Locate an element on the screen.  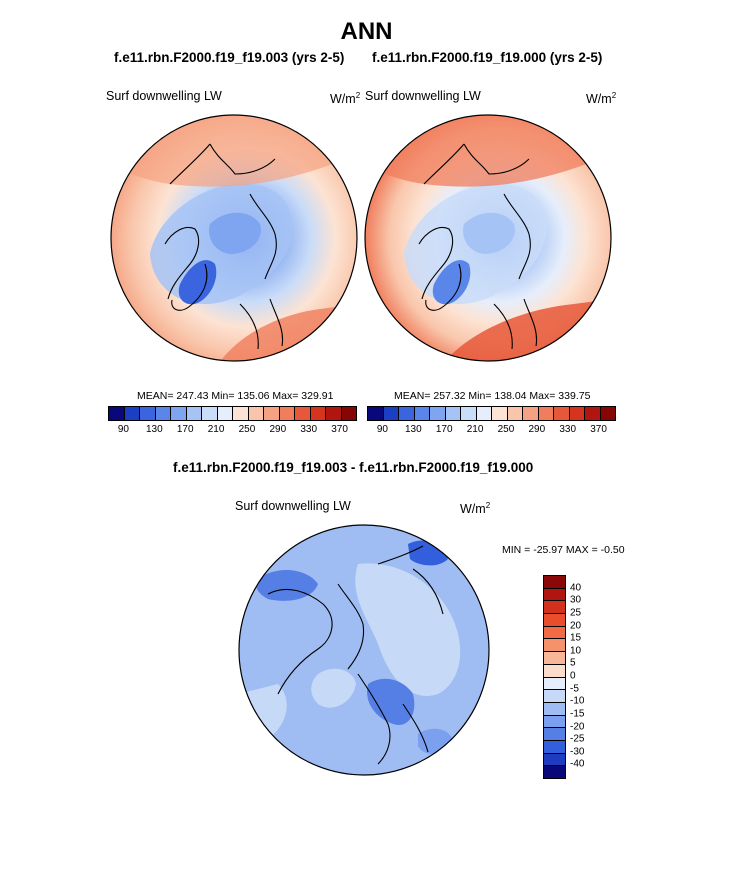
panel-1-units: W/m2 is located at coordinates (345, 98).